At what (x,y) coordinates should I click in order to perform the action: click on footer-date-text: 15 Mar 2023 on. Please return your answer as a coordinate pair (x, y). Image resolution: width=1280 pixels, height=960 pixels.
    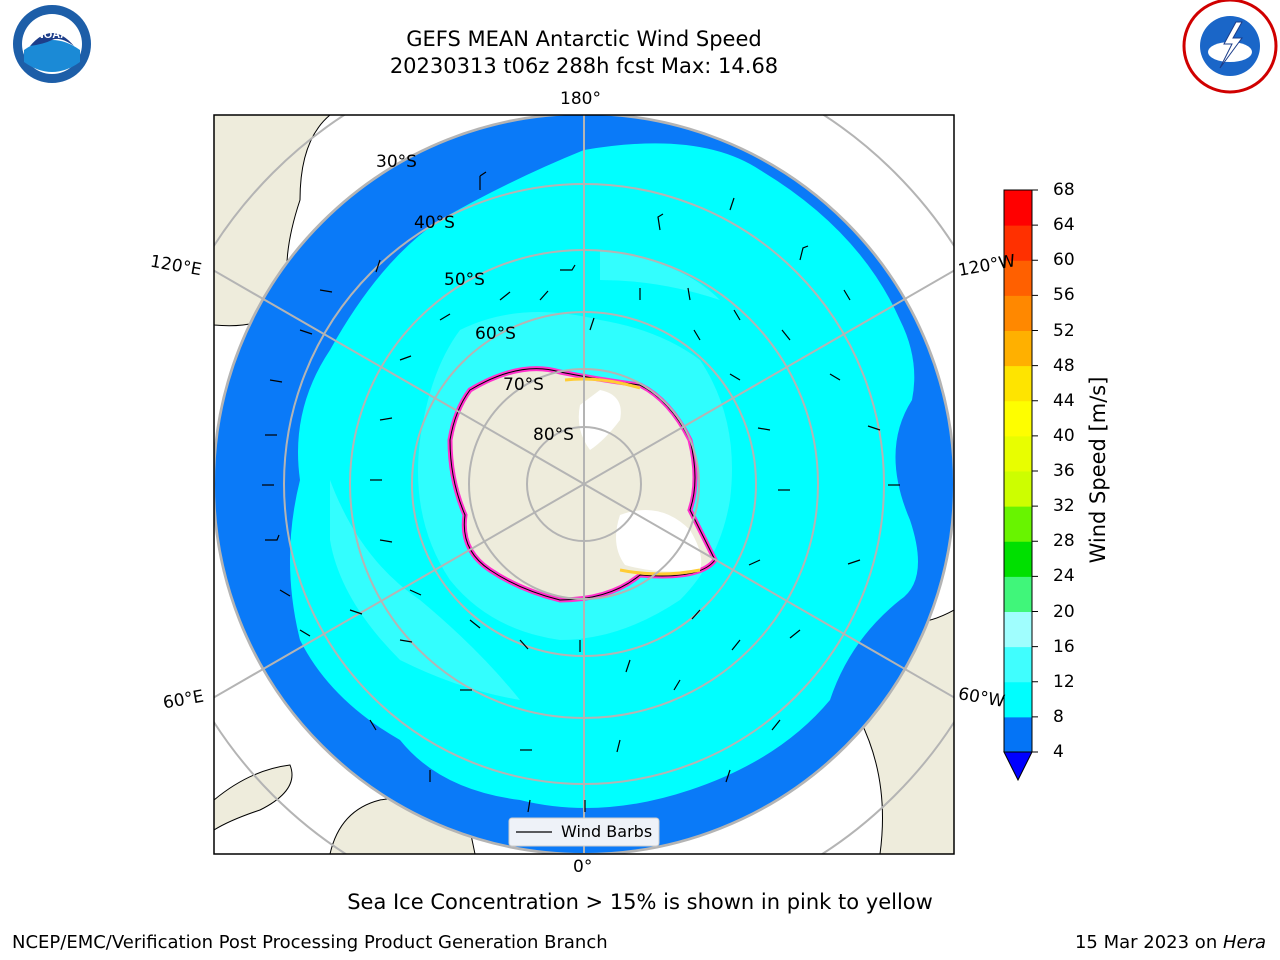
    Looking at the image, I should click on (1148, 942).